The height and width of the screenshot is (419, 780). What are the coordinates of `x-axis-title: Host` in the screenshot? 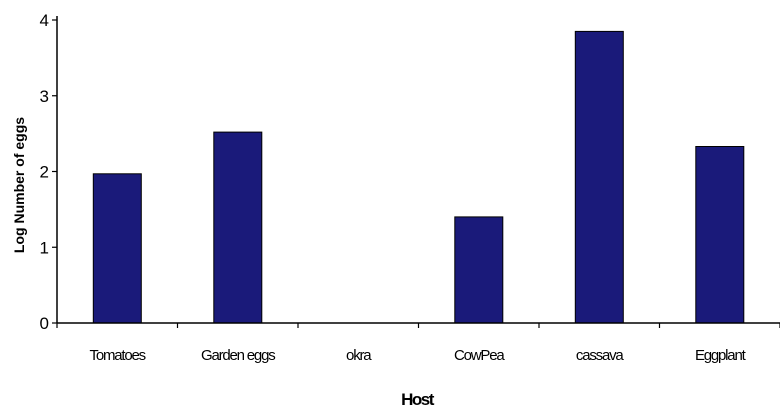 It's located at (418, 399).